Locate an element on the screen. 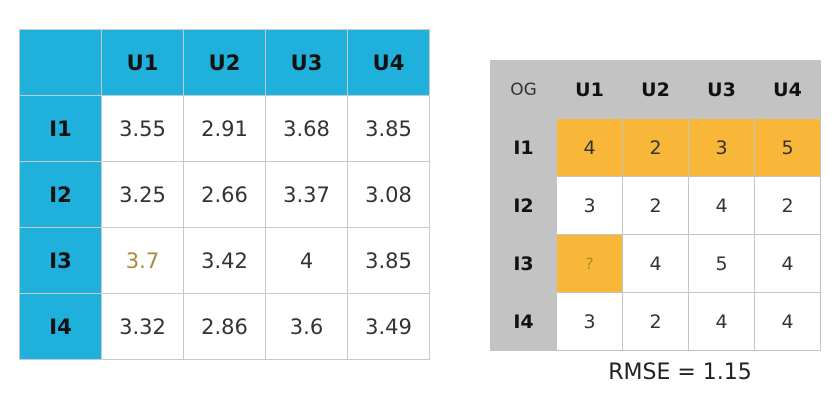 The image size is (834, 408). unknown-rating-cell: ? is located at coordinates (589, 263).